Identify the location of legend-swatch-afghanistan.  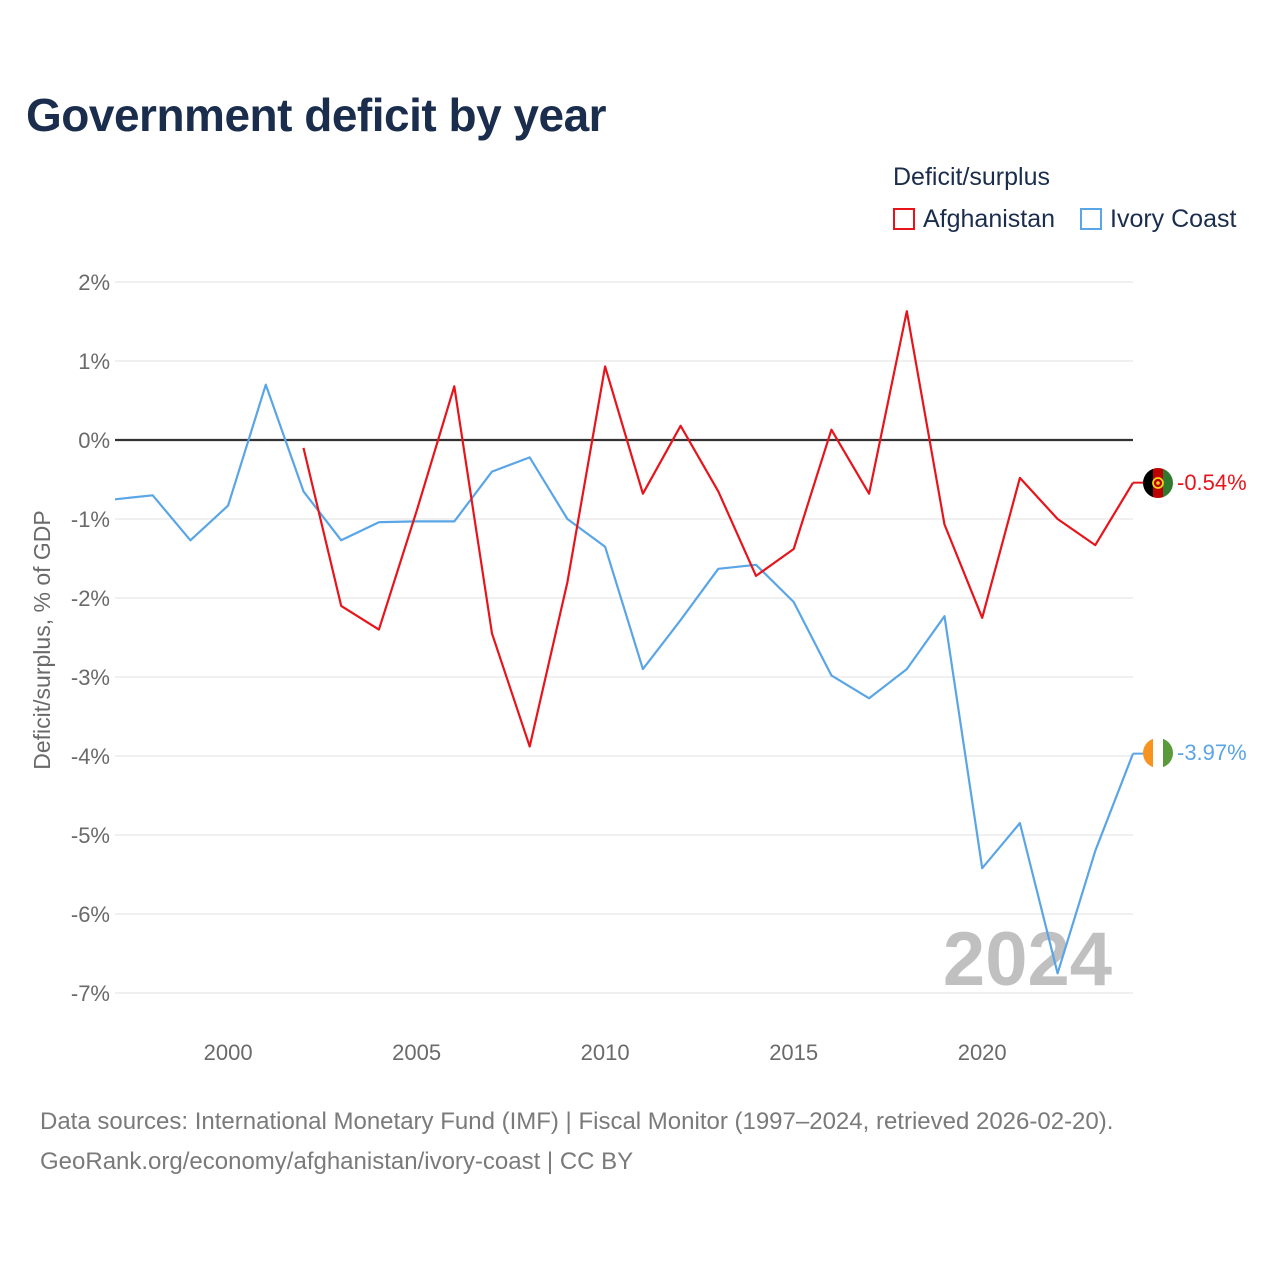
(904, 219).